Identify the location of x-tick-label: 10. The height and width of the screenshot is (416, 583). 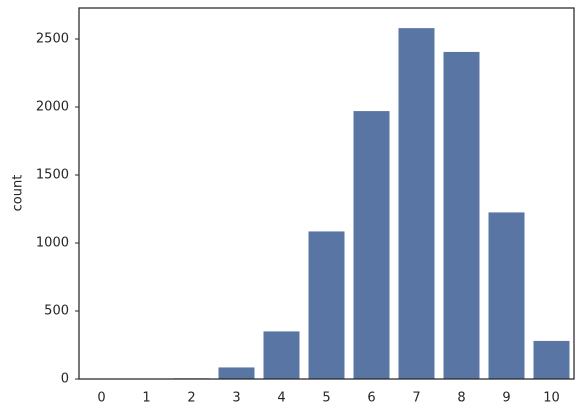
(551, 398).